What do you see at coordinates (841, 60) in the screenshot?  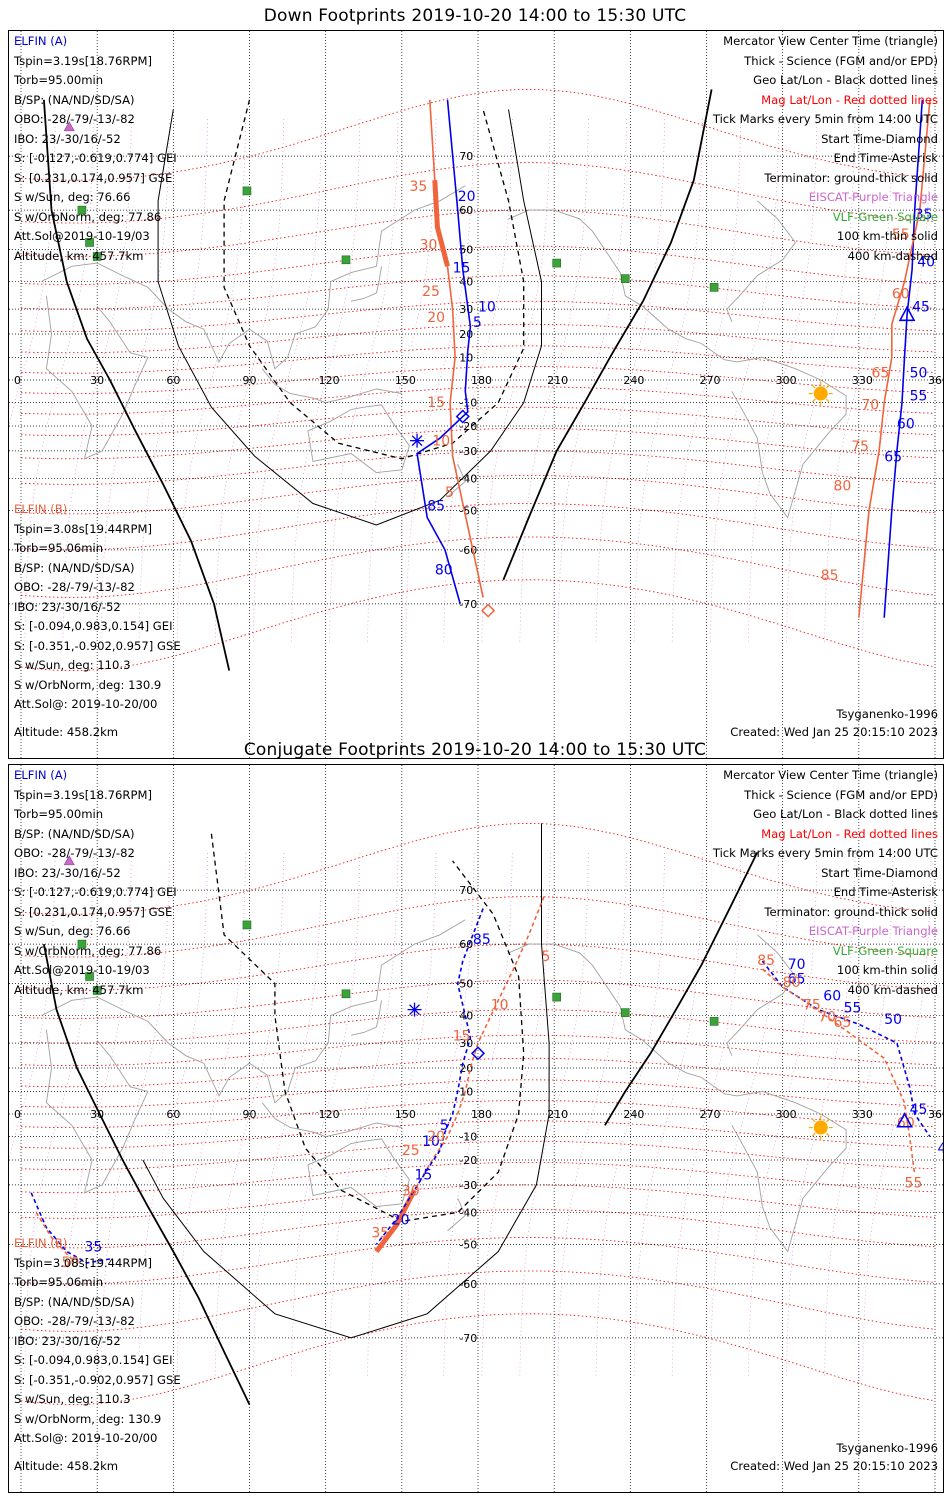 I see `legend-item: Thick - Science (FGM and/or EPD)` at bounding box center [841, 60].